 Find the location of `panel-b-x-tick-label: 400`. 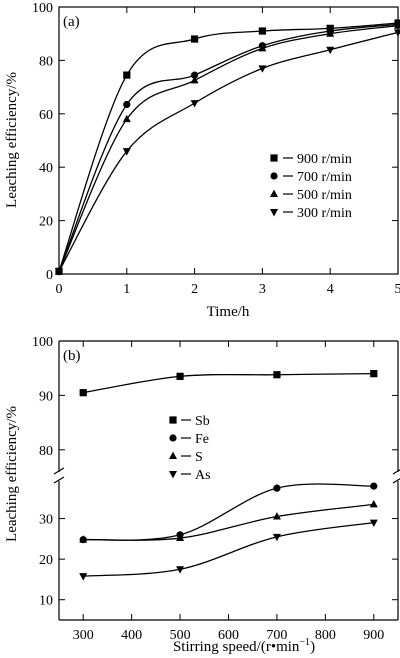

panel-b-x-tick-label: 400 is located at coordinates (131, 635).